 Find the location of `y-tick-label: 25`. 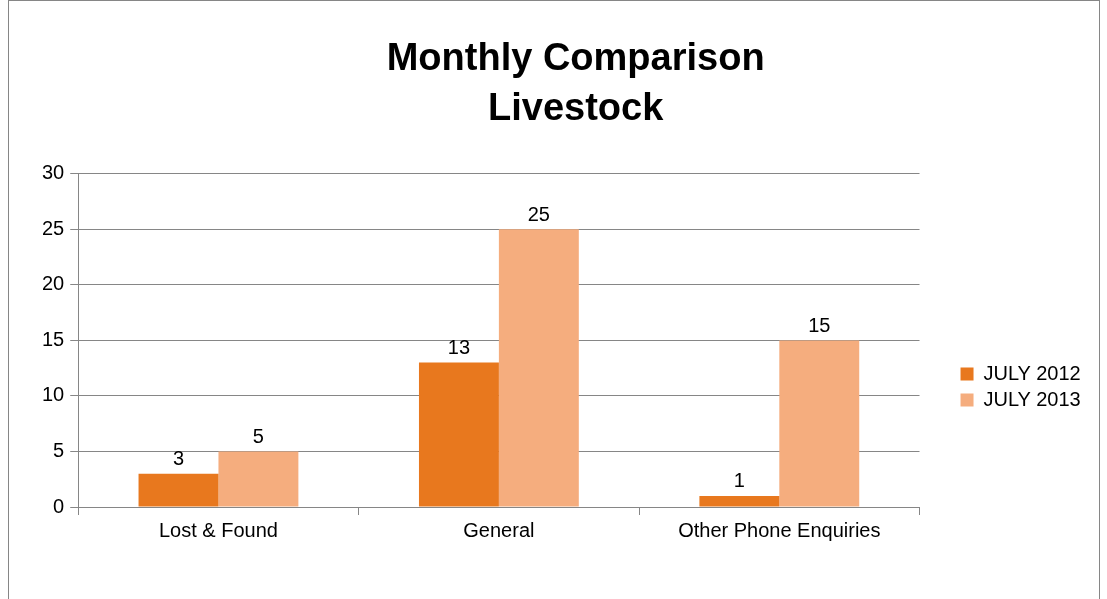

y-tick-label: 25 is located at coordinates (53, 227).